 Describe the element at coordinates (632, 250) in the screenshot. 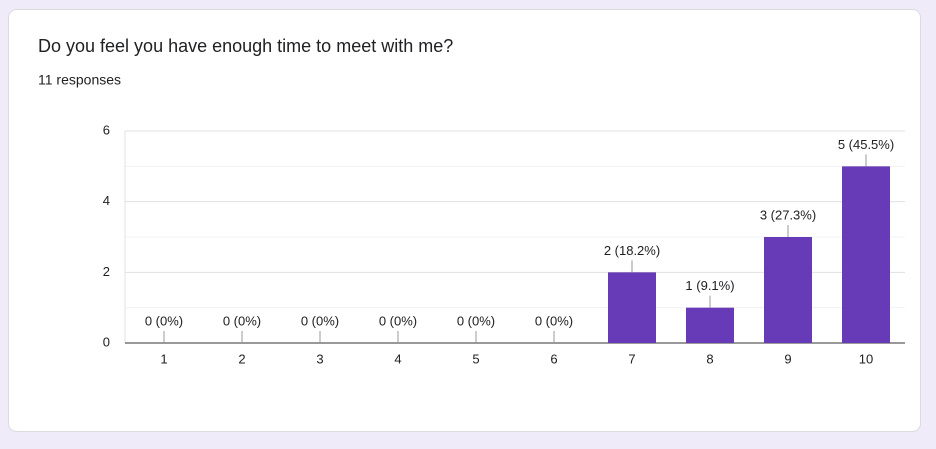

I see `data-label: 2 (18.2%)` at that location.